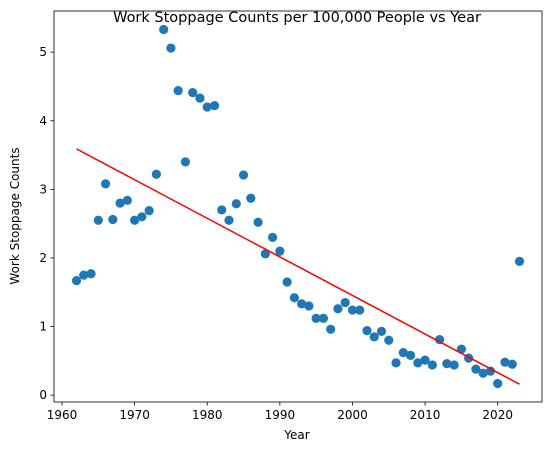  What do you see at coordinates (43, 121) in the screenshot?
I see `y-tick-label: 4` at bounding box center [43, 121].